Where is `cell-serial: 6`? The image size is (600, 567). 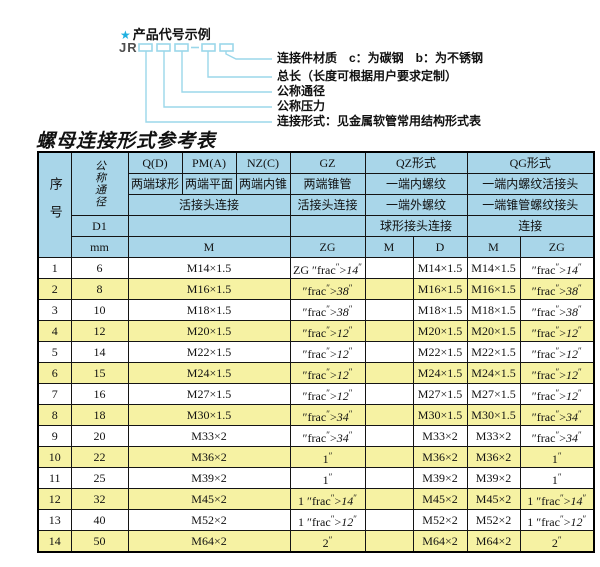
cell-serial: 6 is located at coordinates (54, 373).